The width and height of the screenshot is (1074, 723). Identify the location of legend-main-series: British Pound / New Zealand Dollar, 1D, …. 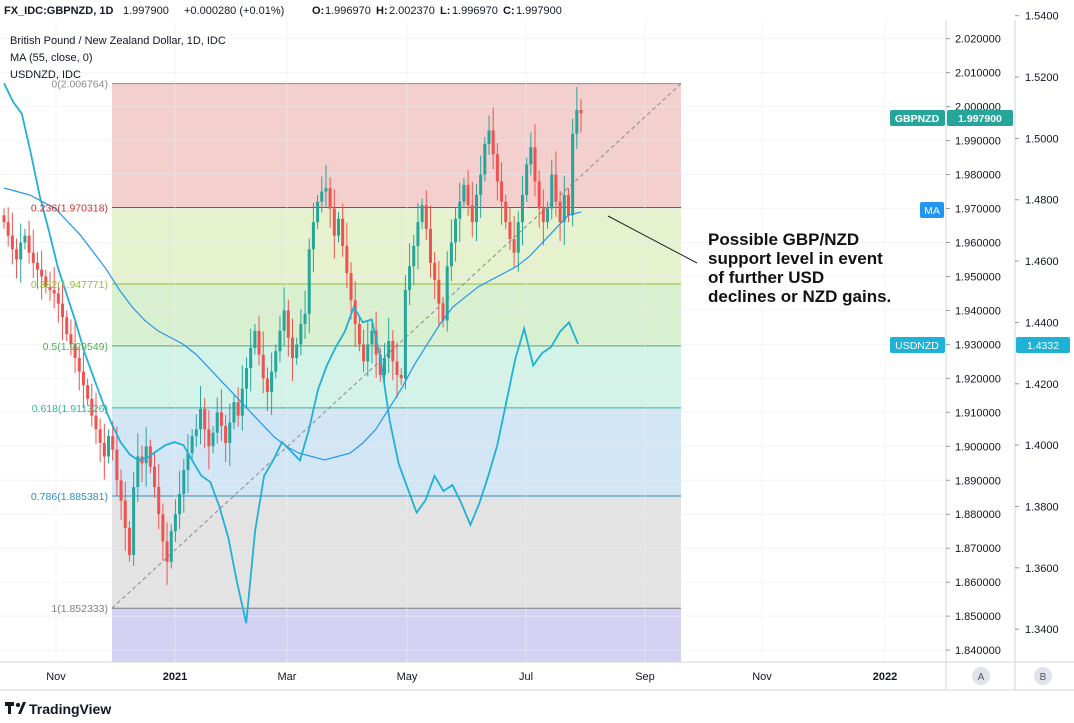
(118, 41).